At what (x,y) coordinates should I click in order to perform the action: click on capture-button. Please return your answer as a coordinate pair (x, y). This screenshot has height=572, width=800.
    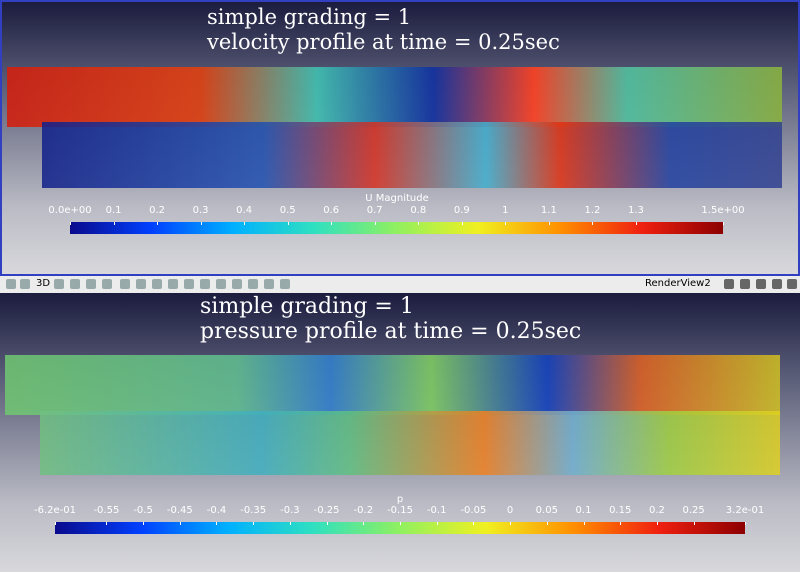
    Looking at the image, I should click on (777, 284).